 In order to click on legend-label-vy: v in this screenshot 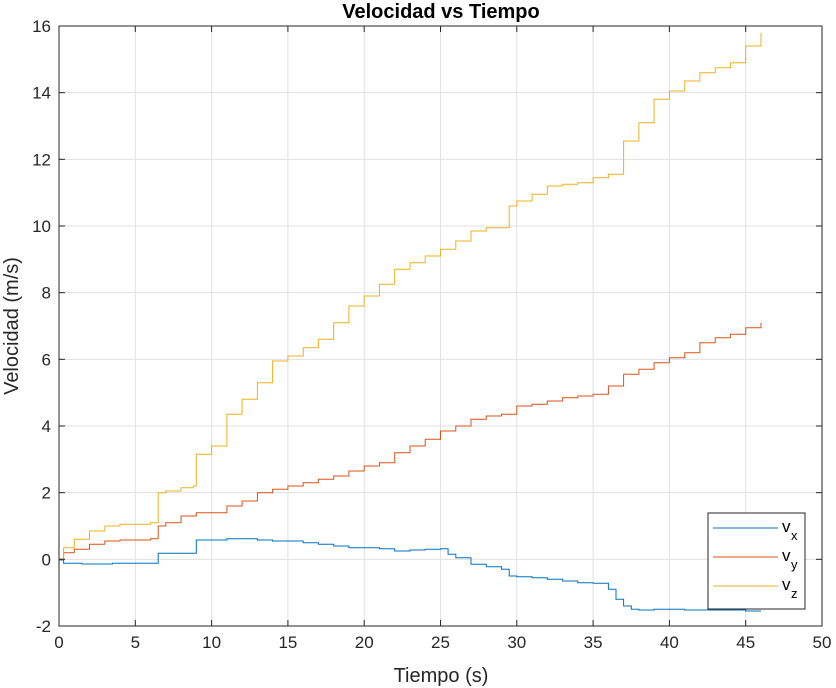, I will do `click(786, 555)`.